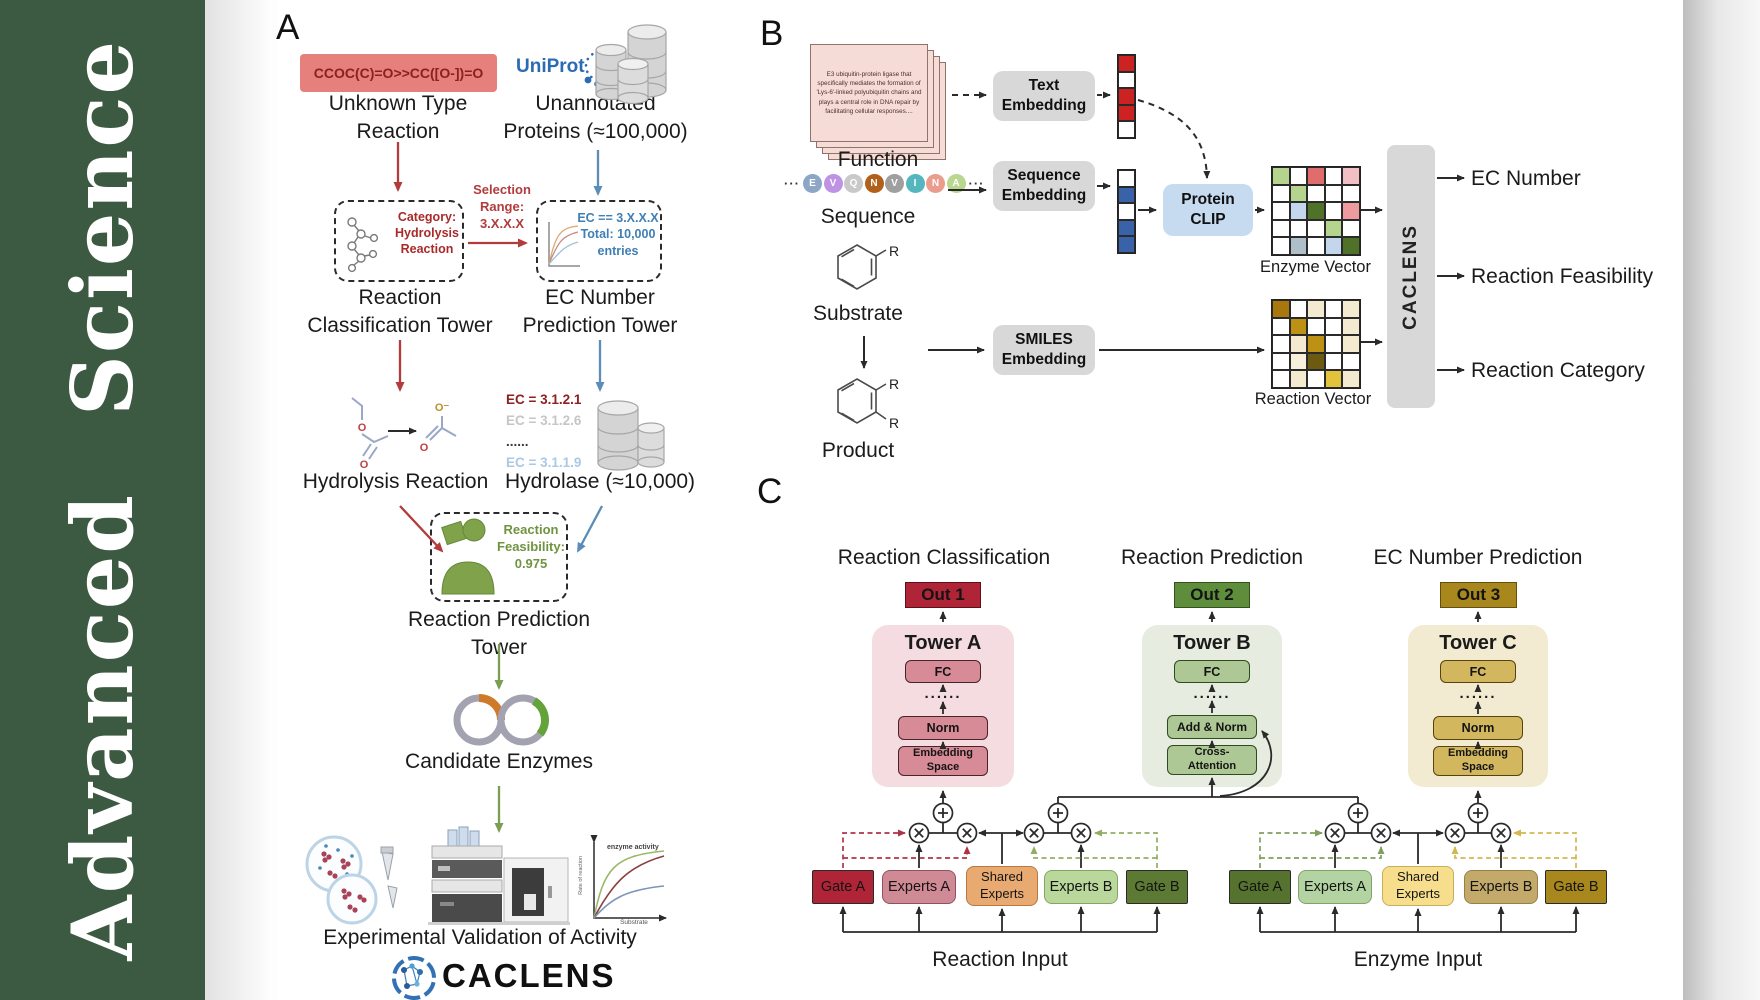  I want to click on activity-graph-icon, so click(628, 878).